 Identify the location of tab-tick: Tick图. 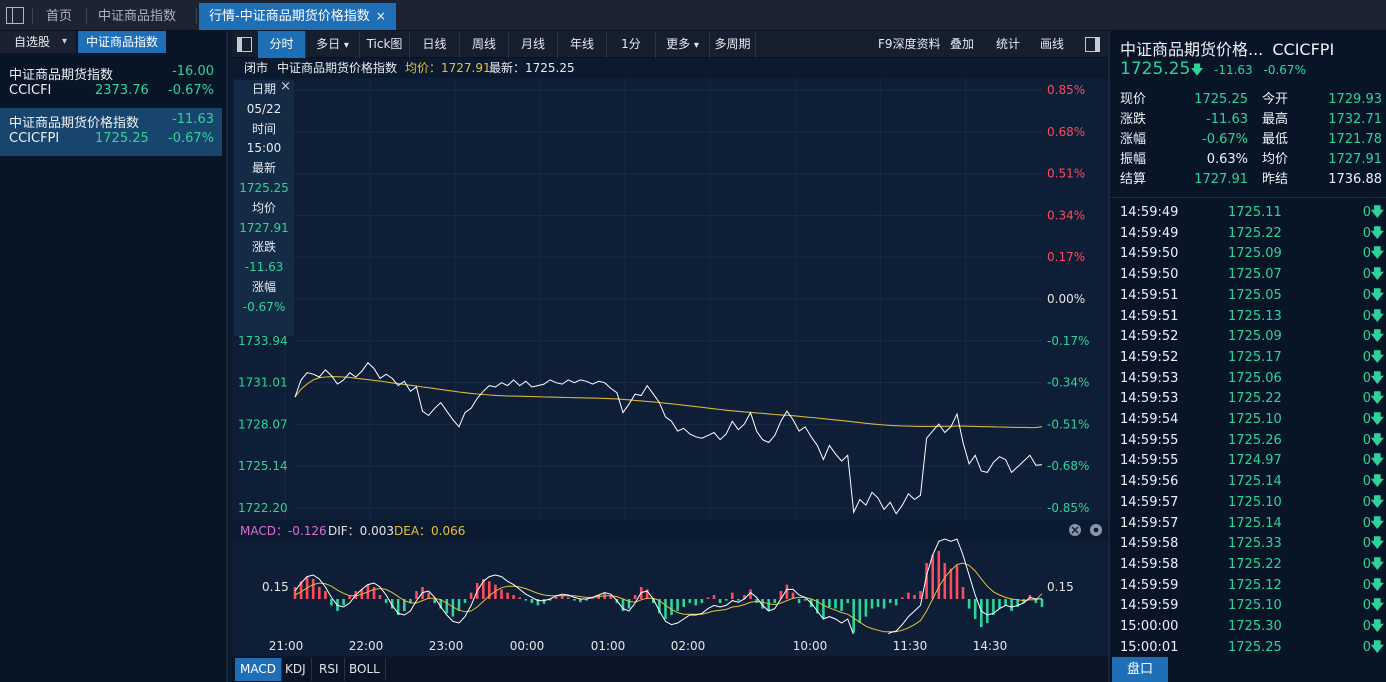
(385, 44).